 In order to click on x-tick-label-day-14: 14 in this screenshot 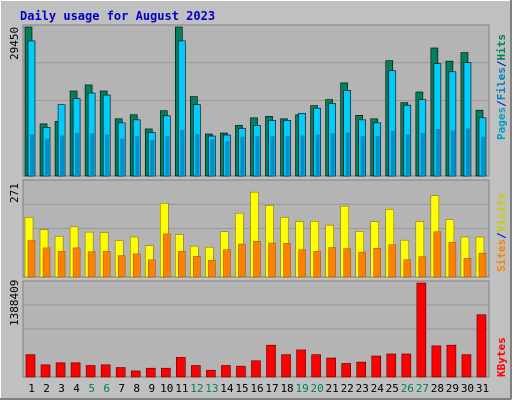, I will do `click(227, 388)`.